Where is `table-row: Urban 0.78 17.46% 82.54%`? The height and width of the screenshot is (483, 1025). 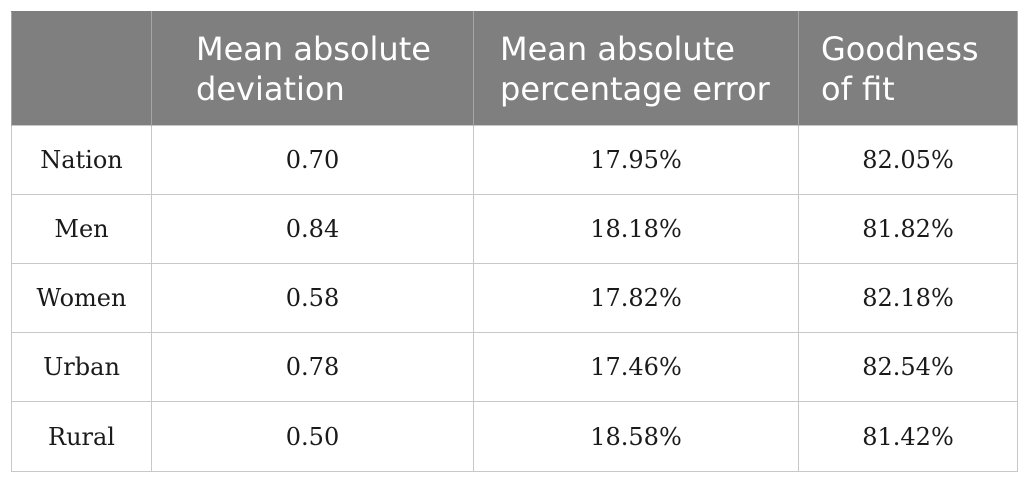
table-row: Urban 0.78 17.46% 82.54% is located at coordinates (514, 367).